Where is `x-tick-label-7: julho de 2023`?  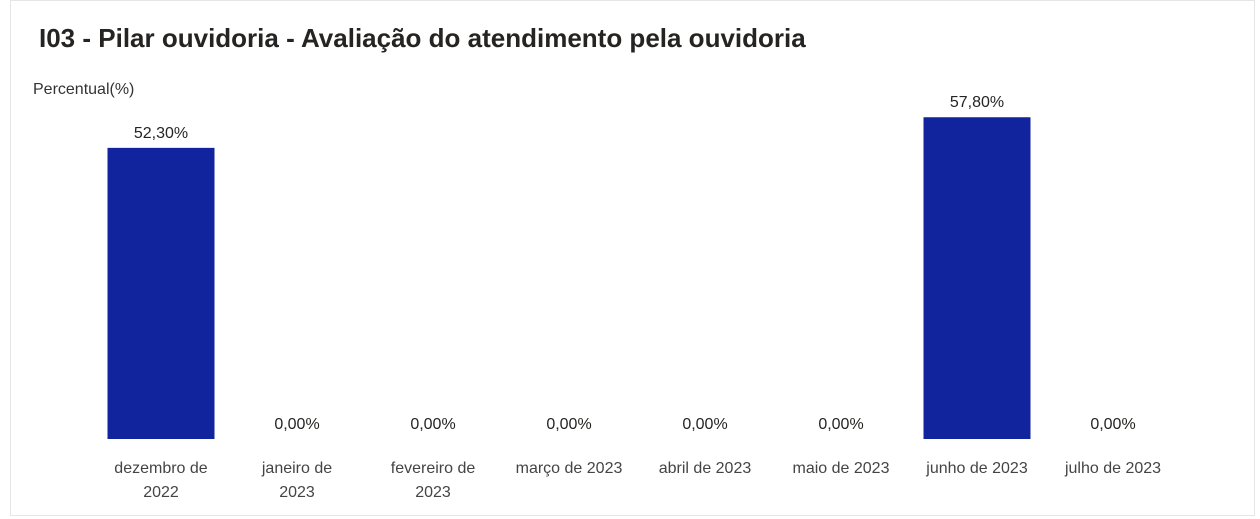
x-tick-label-7: julho de 2023 is located at coordinates (1112, 468).